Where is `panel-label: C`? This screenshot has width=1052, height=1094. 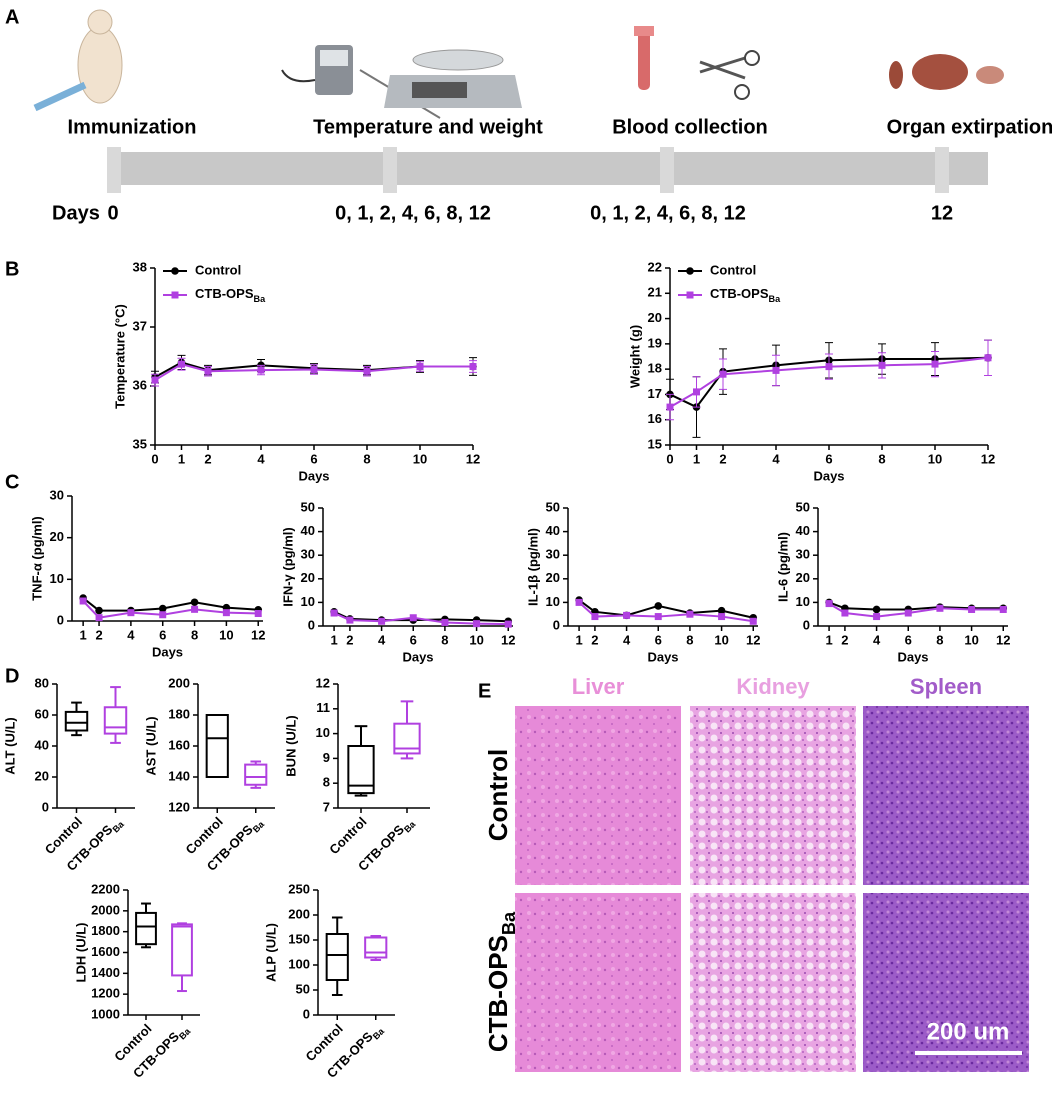
panel-label: C is located at coordinates (12, 482).